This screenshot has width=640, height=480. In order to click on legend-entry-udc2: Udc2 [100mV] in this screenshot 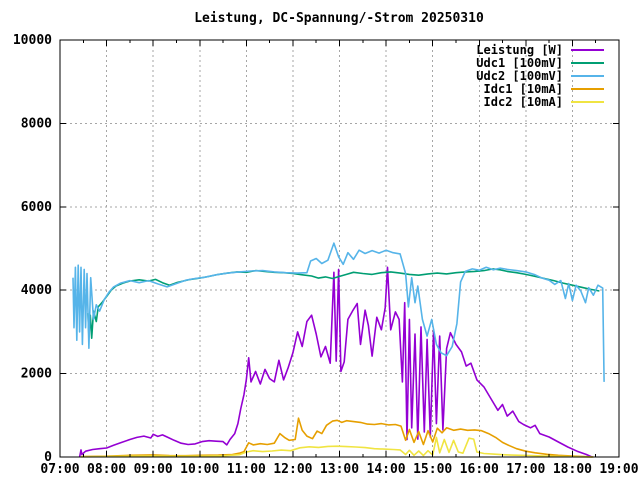, I will do `click(540, 76)`.